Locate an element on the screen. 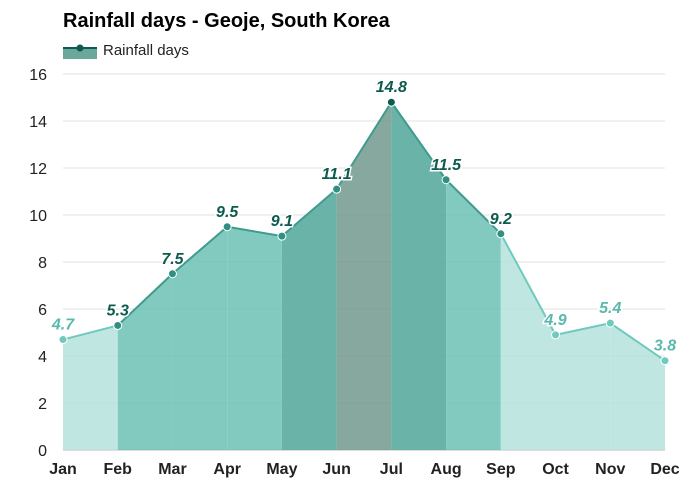 This screenshot has height=490, width=700. data-label: 14.8 is located at coordinates (391, 87).